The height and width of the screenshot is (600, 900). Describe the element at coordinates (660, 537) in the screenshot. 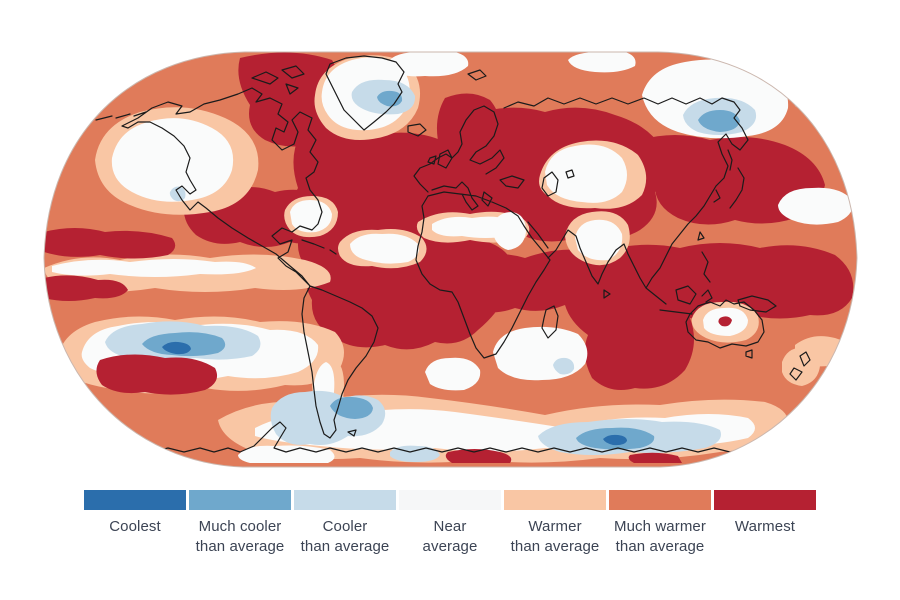

I see `legend-label-much-warmer: Much warmer than average` at that location.